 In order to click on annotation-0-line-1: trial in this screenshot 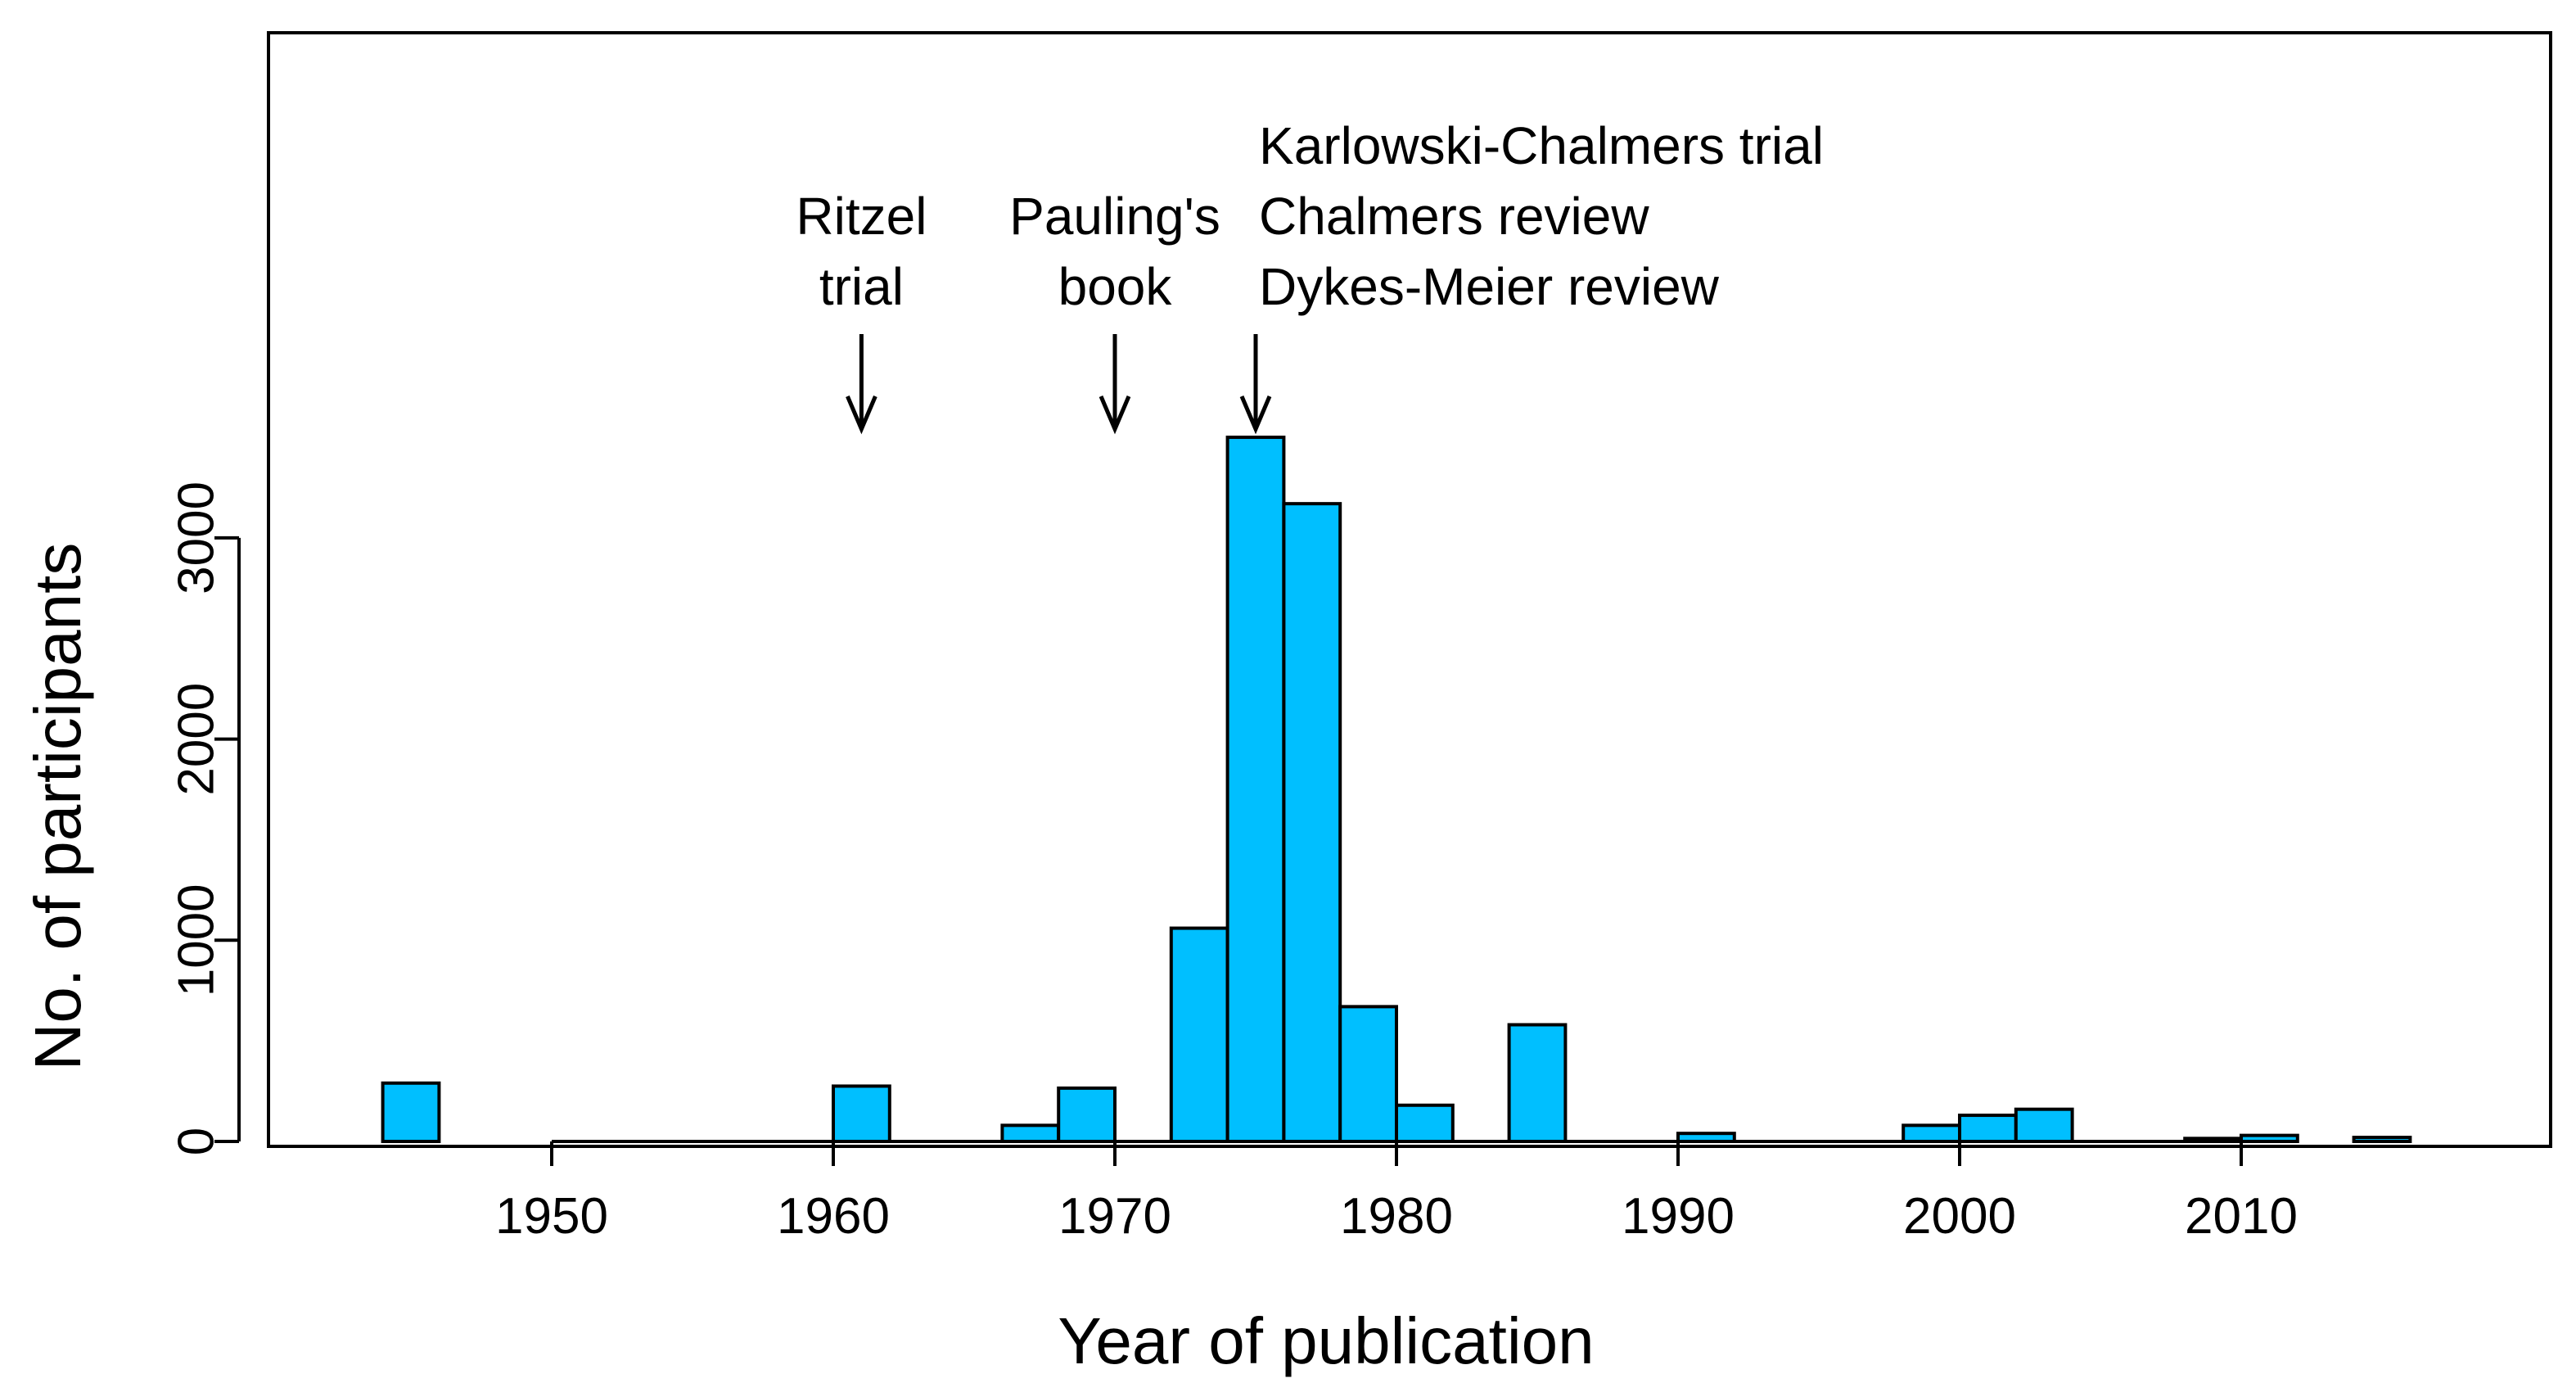, I will do `click(861, 286)`.